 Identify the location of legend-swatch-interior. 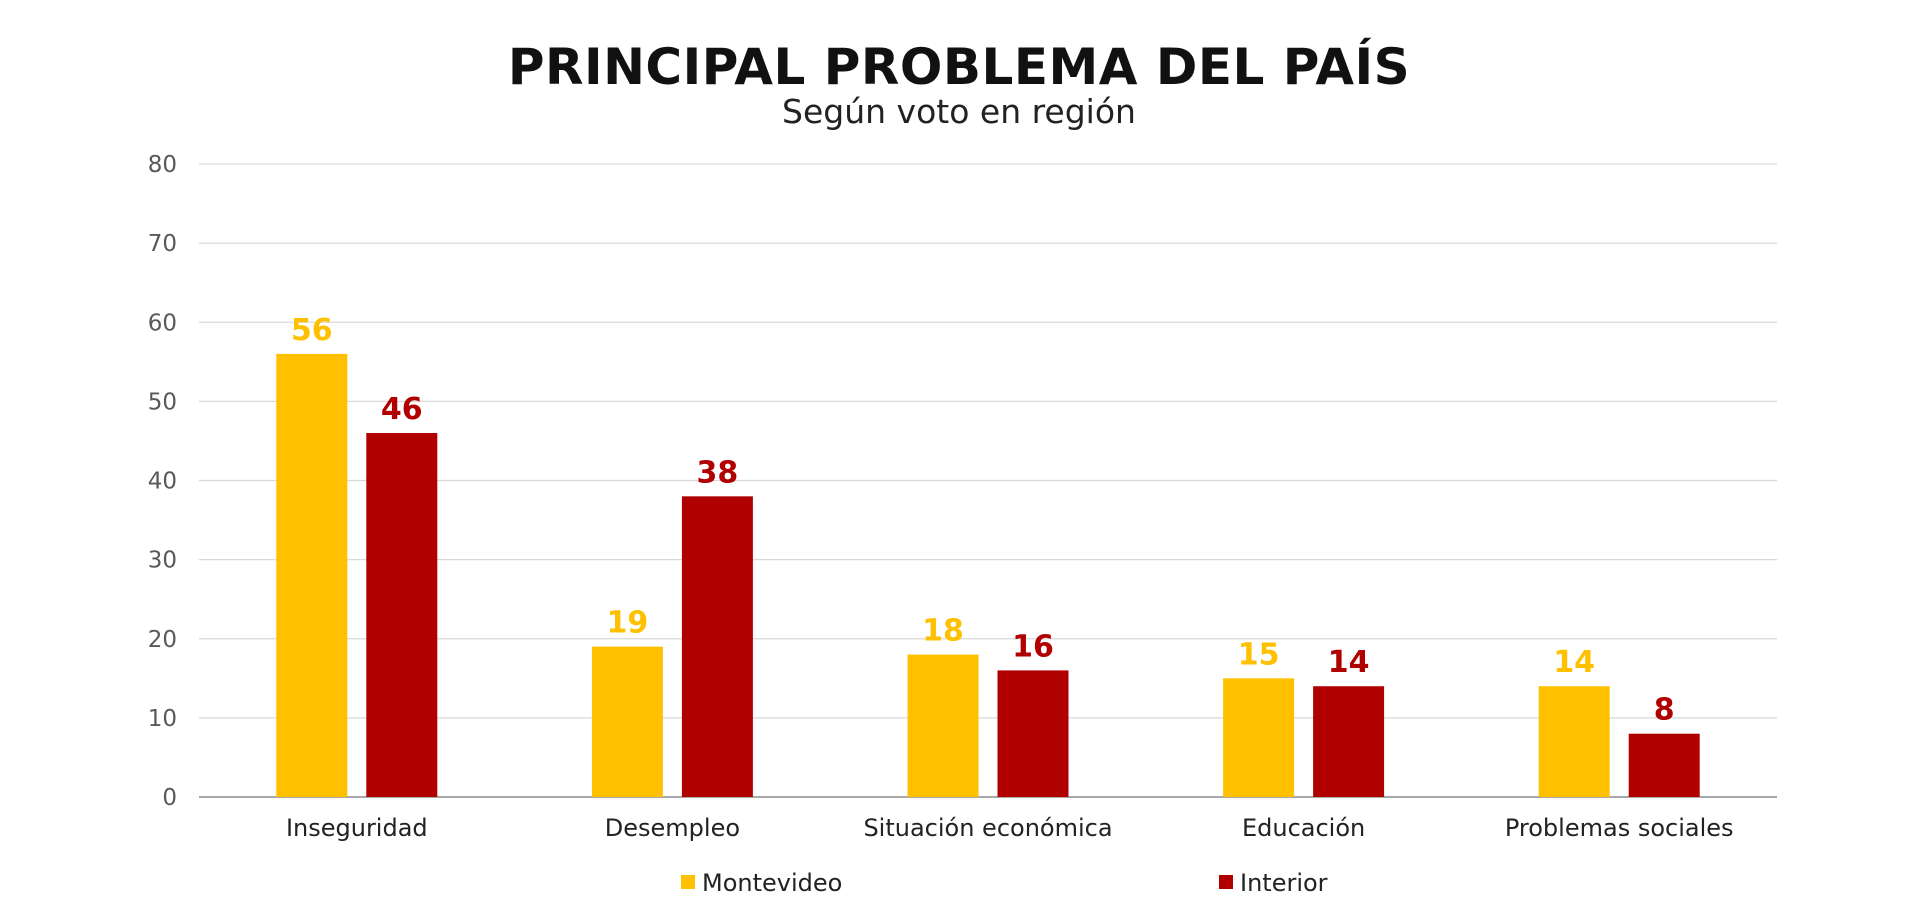
(1226, 882).